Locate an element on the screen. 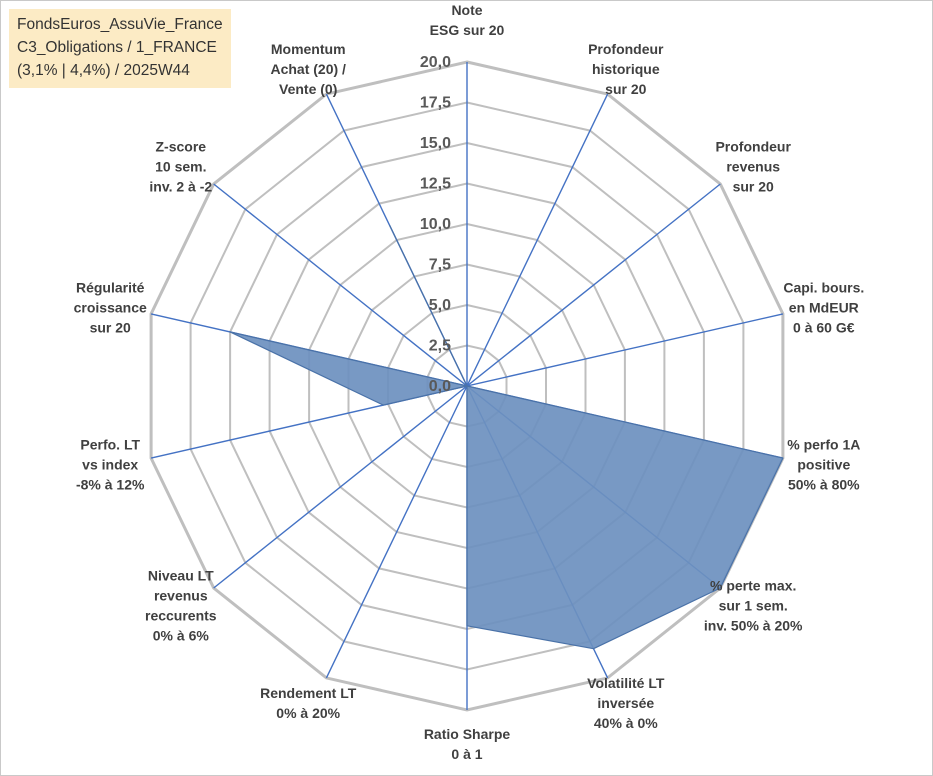  axis-label: Rendement LT 0% à 20% is located at coordinates (308, 703).